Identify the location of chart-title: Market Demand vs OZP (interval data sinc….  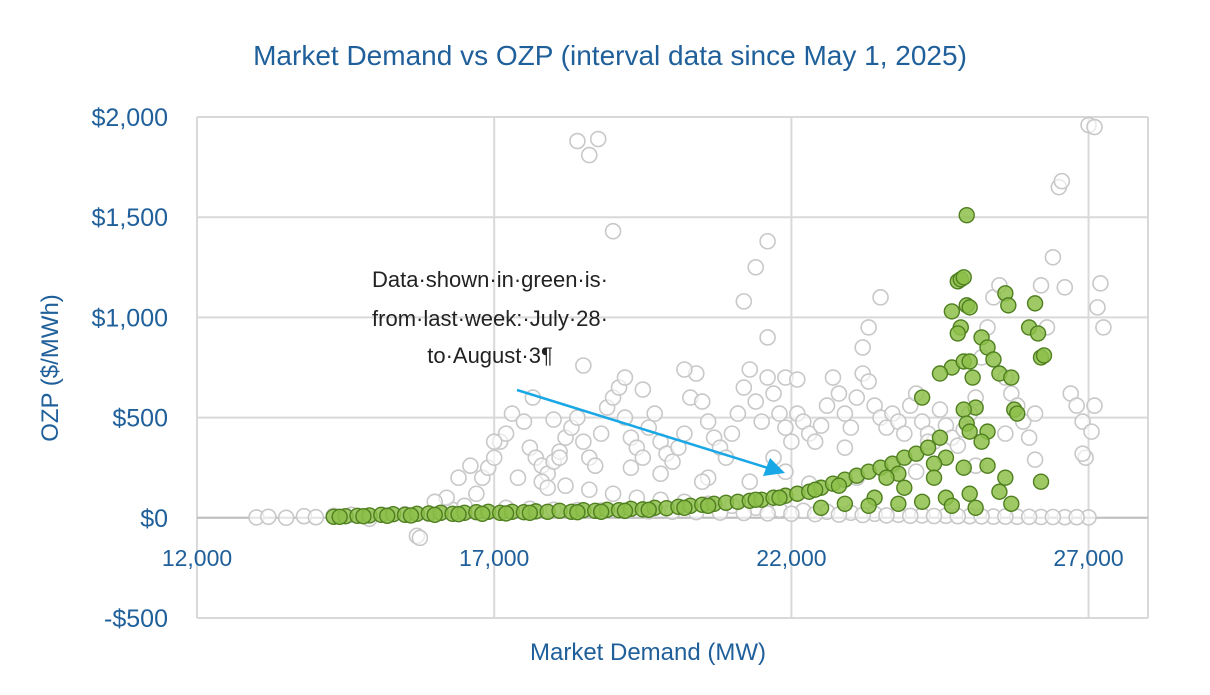
(610, 55).